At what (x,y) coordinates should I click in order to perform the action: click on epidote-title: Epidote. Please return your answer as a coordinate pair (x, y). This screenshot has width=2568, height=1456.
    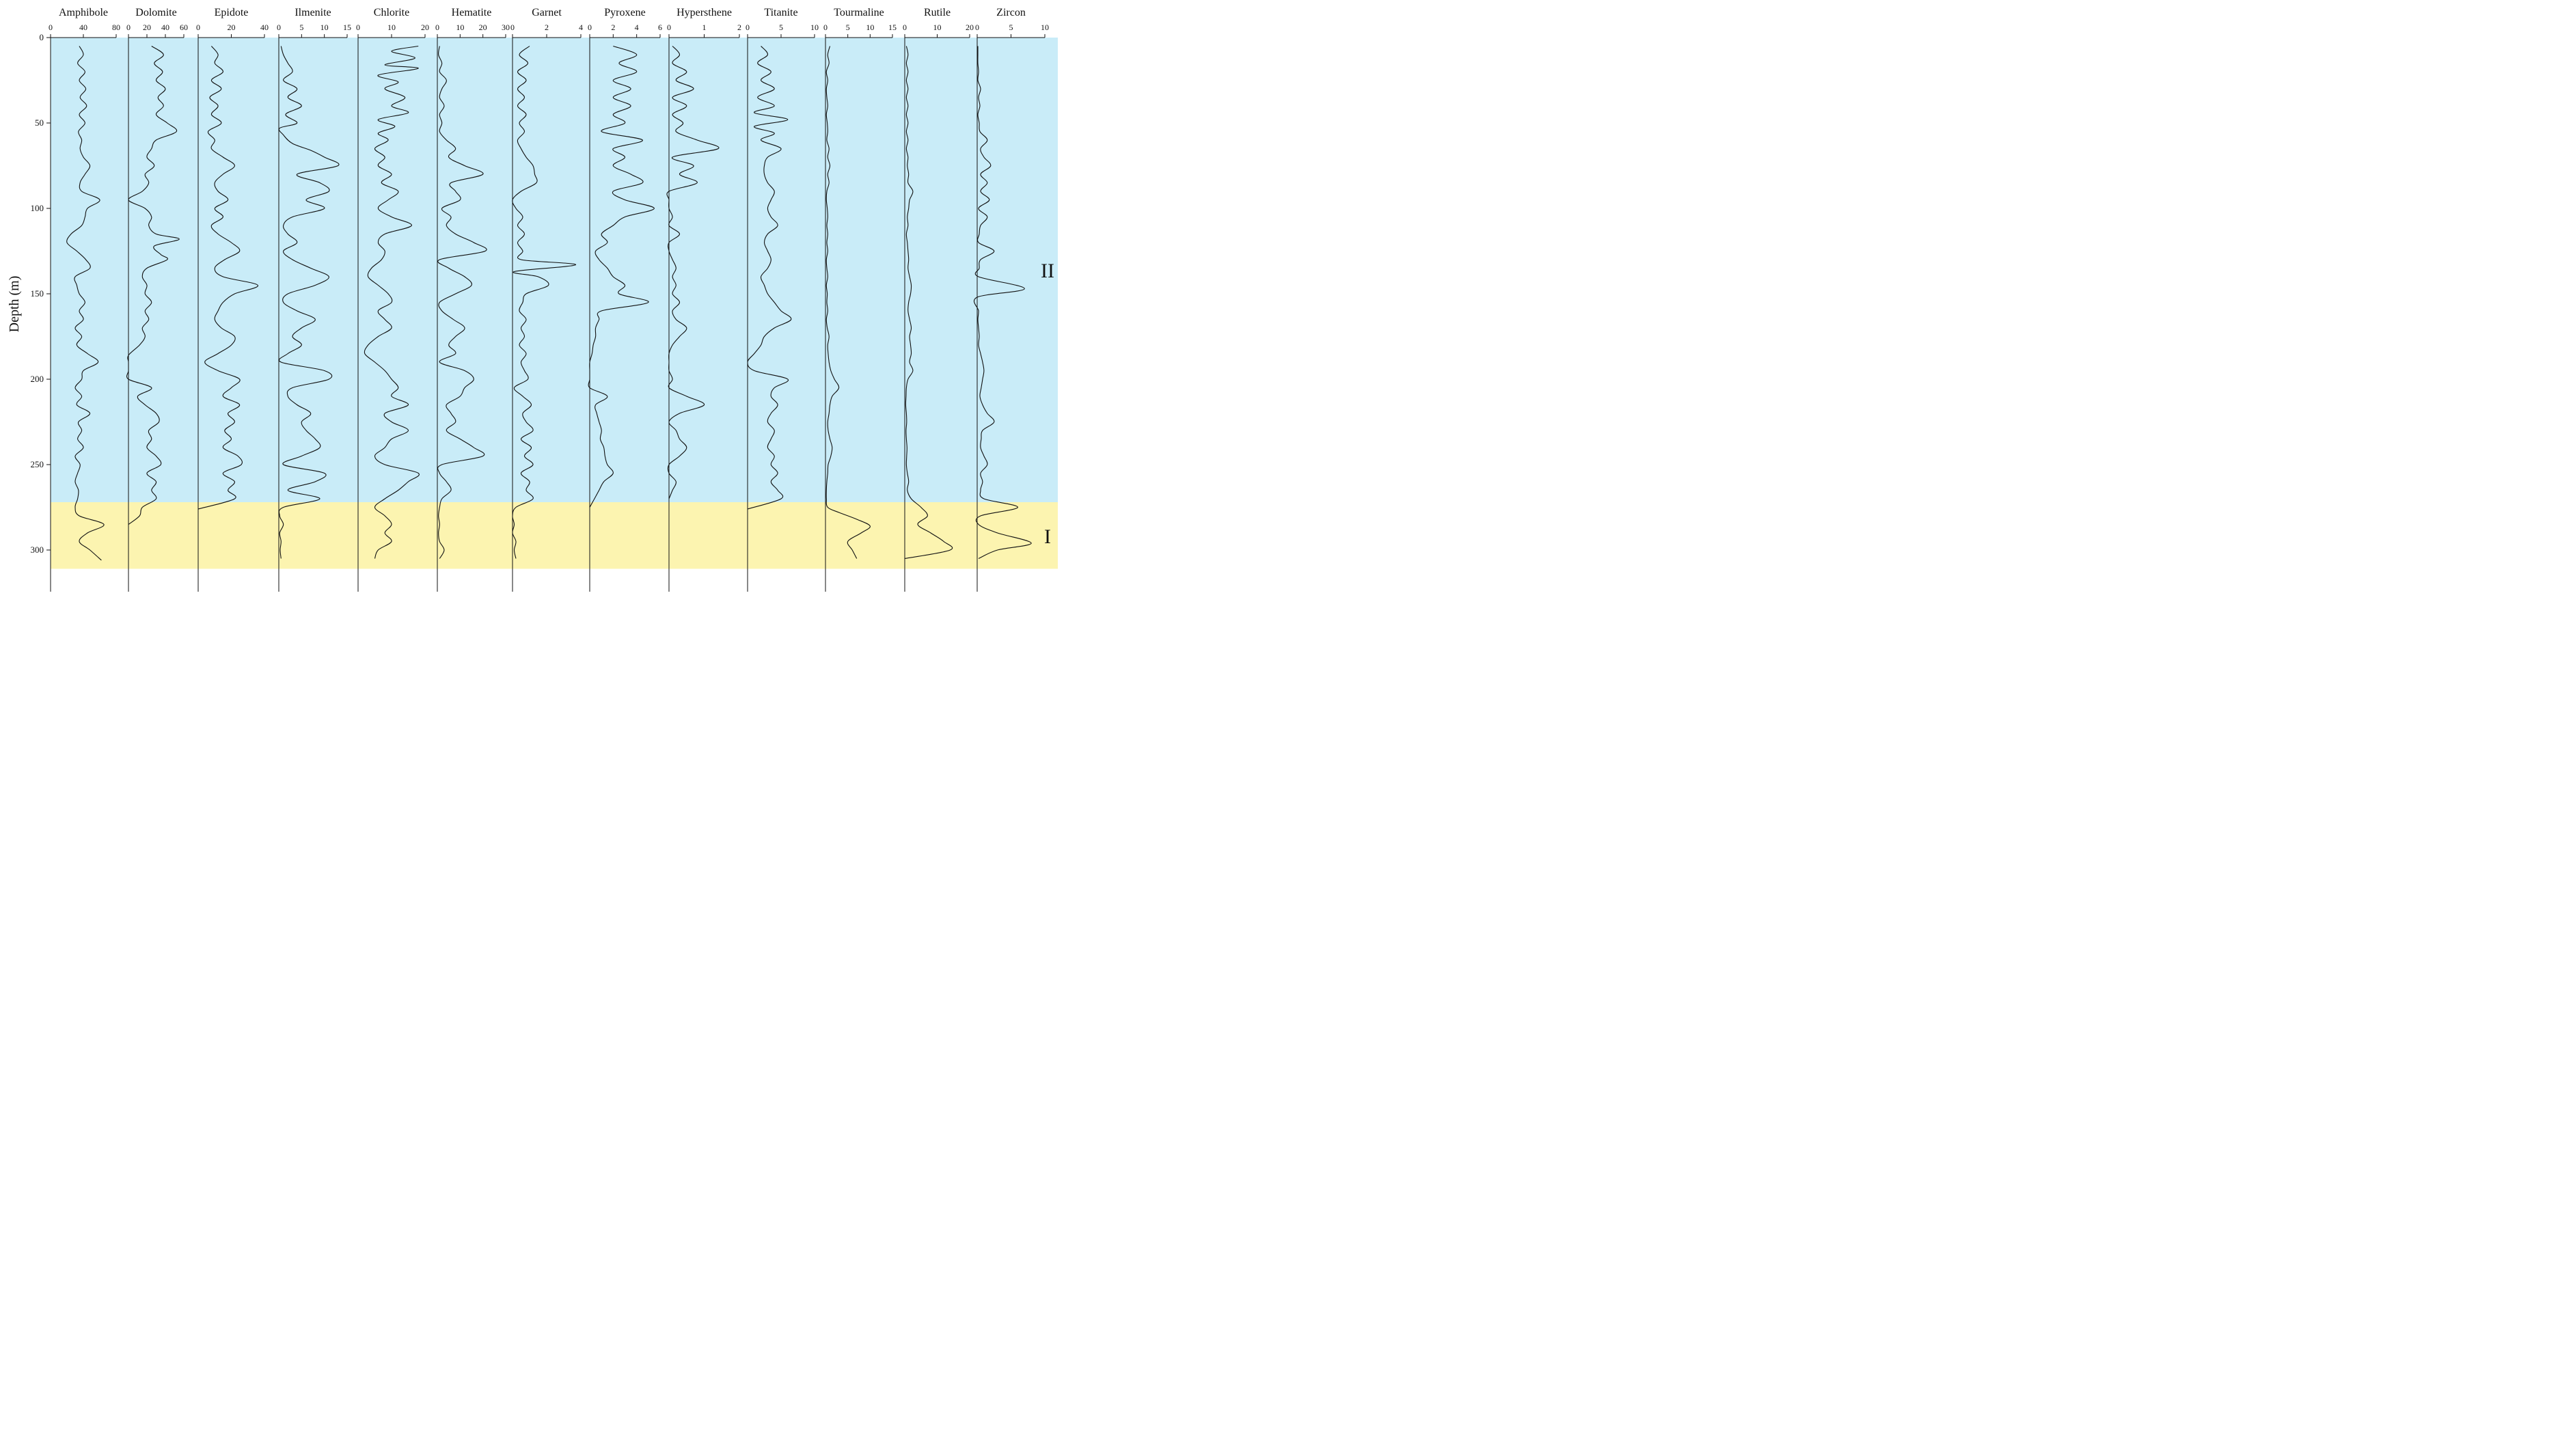
    Looking at the image, I should click on (232, 12).